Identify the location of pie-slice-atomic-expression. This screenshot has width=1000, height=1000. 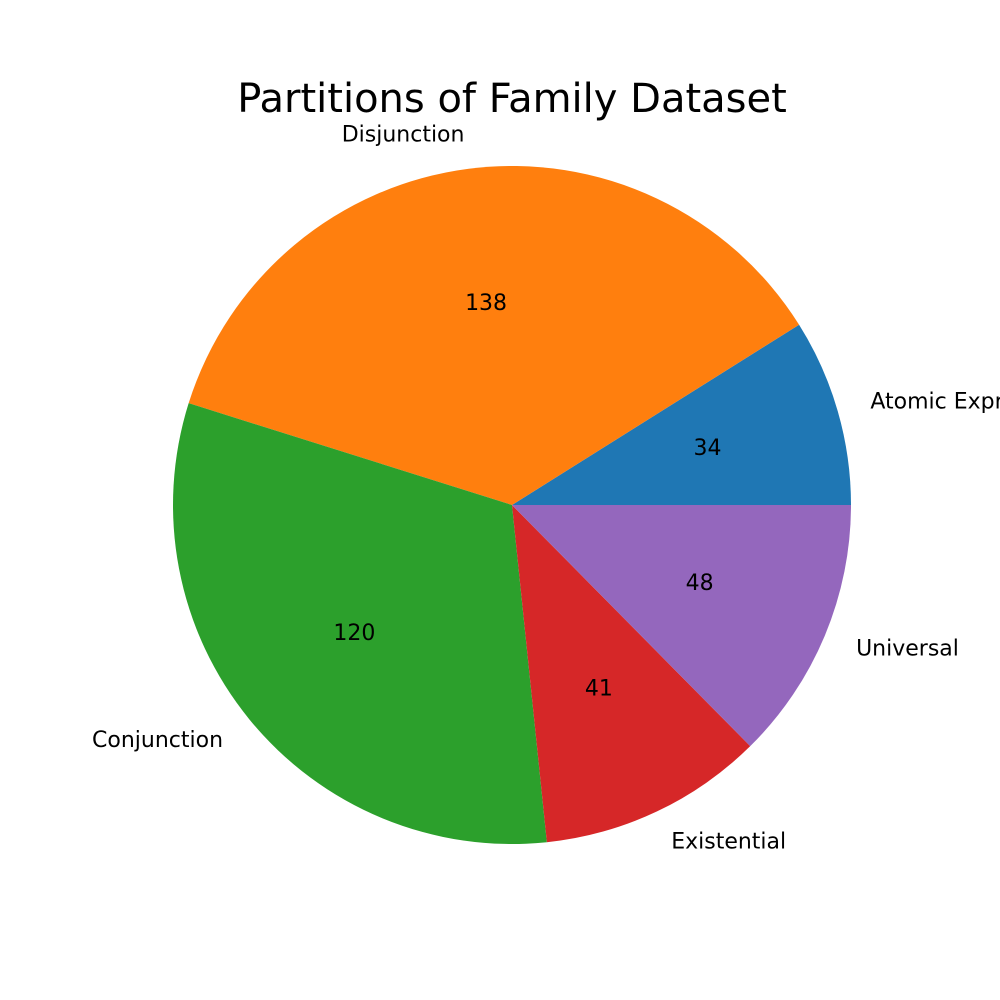
(681, 414).